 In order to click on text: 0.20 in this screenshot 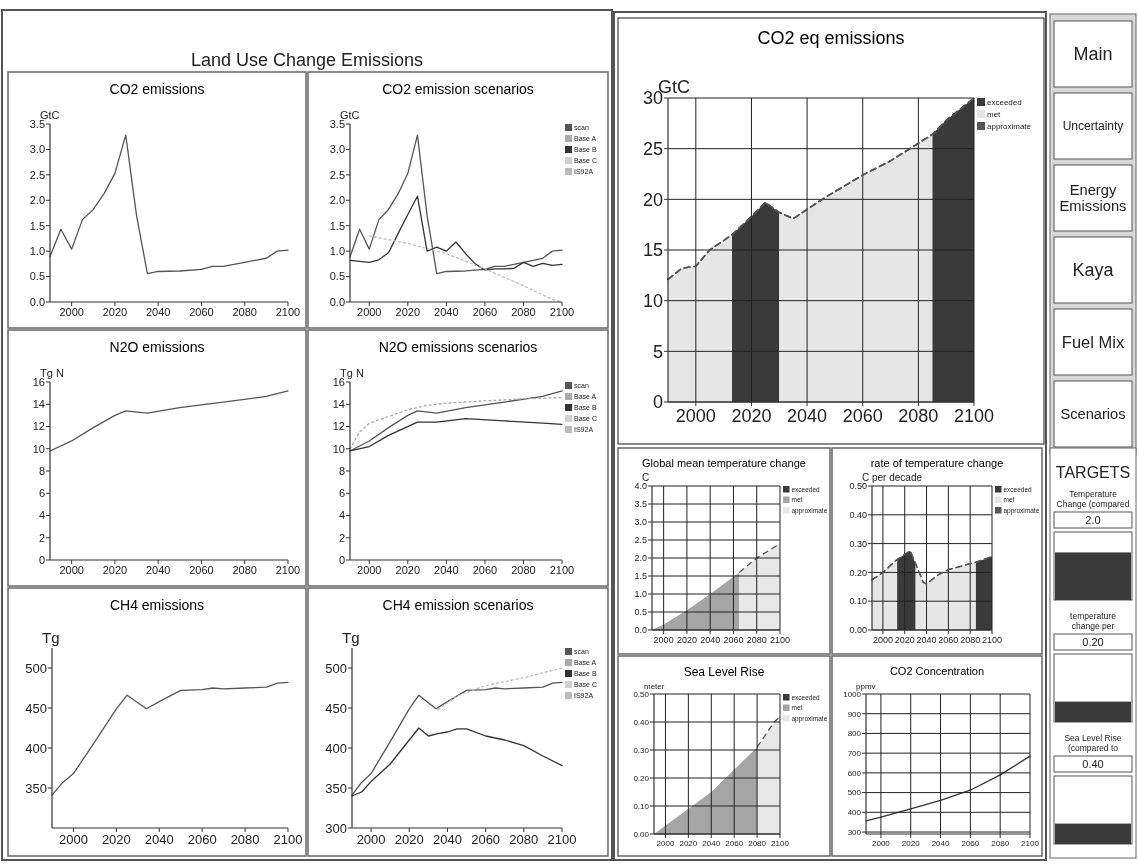, I will do `click(1093, 642)`.